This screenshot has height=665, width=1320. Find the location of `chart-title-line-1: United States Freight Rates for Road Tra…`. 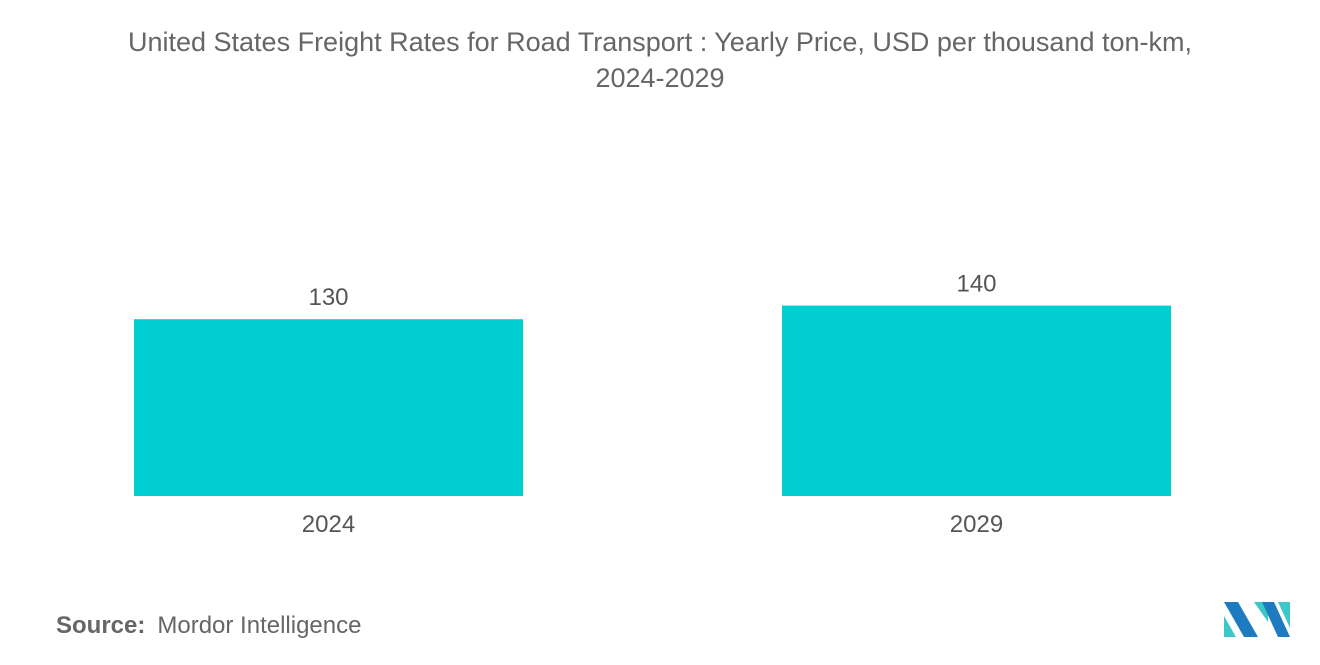

chart-title-line-1: United States Freight Rates for Road Tra… is located at coordinates (659, 42).